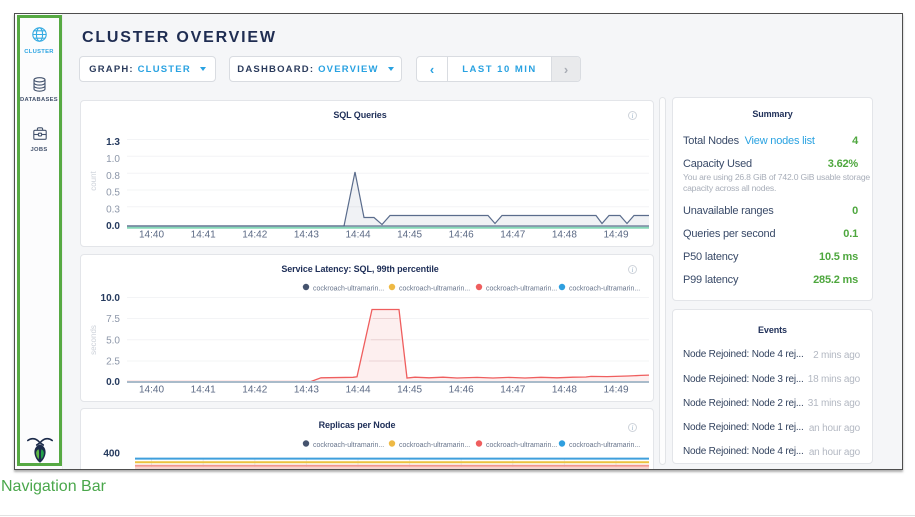 The height and width of the screenshot is (517, 915). Describe the element at coordinates (113, 159) in the screenshot. I see `svg-text: 1.0` at that location.